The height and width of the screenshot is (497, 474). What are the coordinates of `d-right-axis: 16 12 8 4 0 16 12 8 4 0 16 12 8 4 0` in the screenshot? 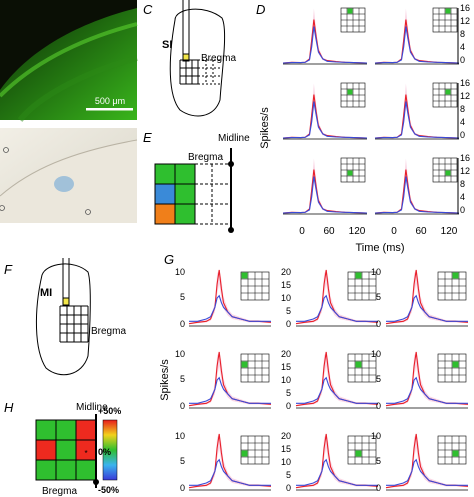 It's located at (463, 109).